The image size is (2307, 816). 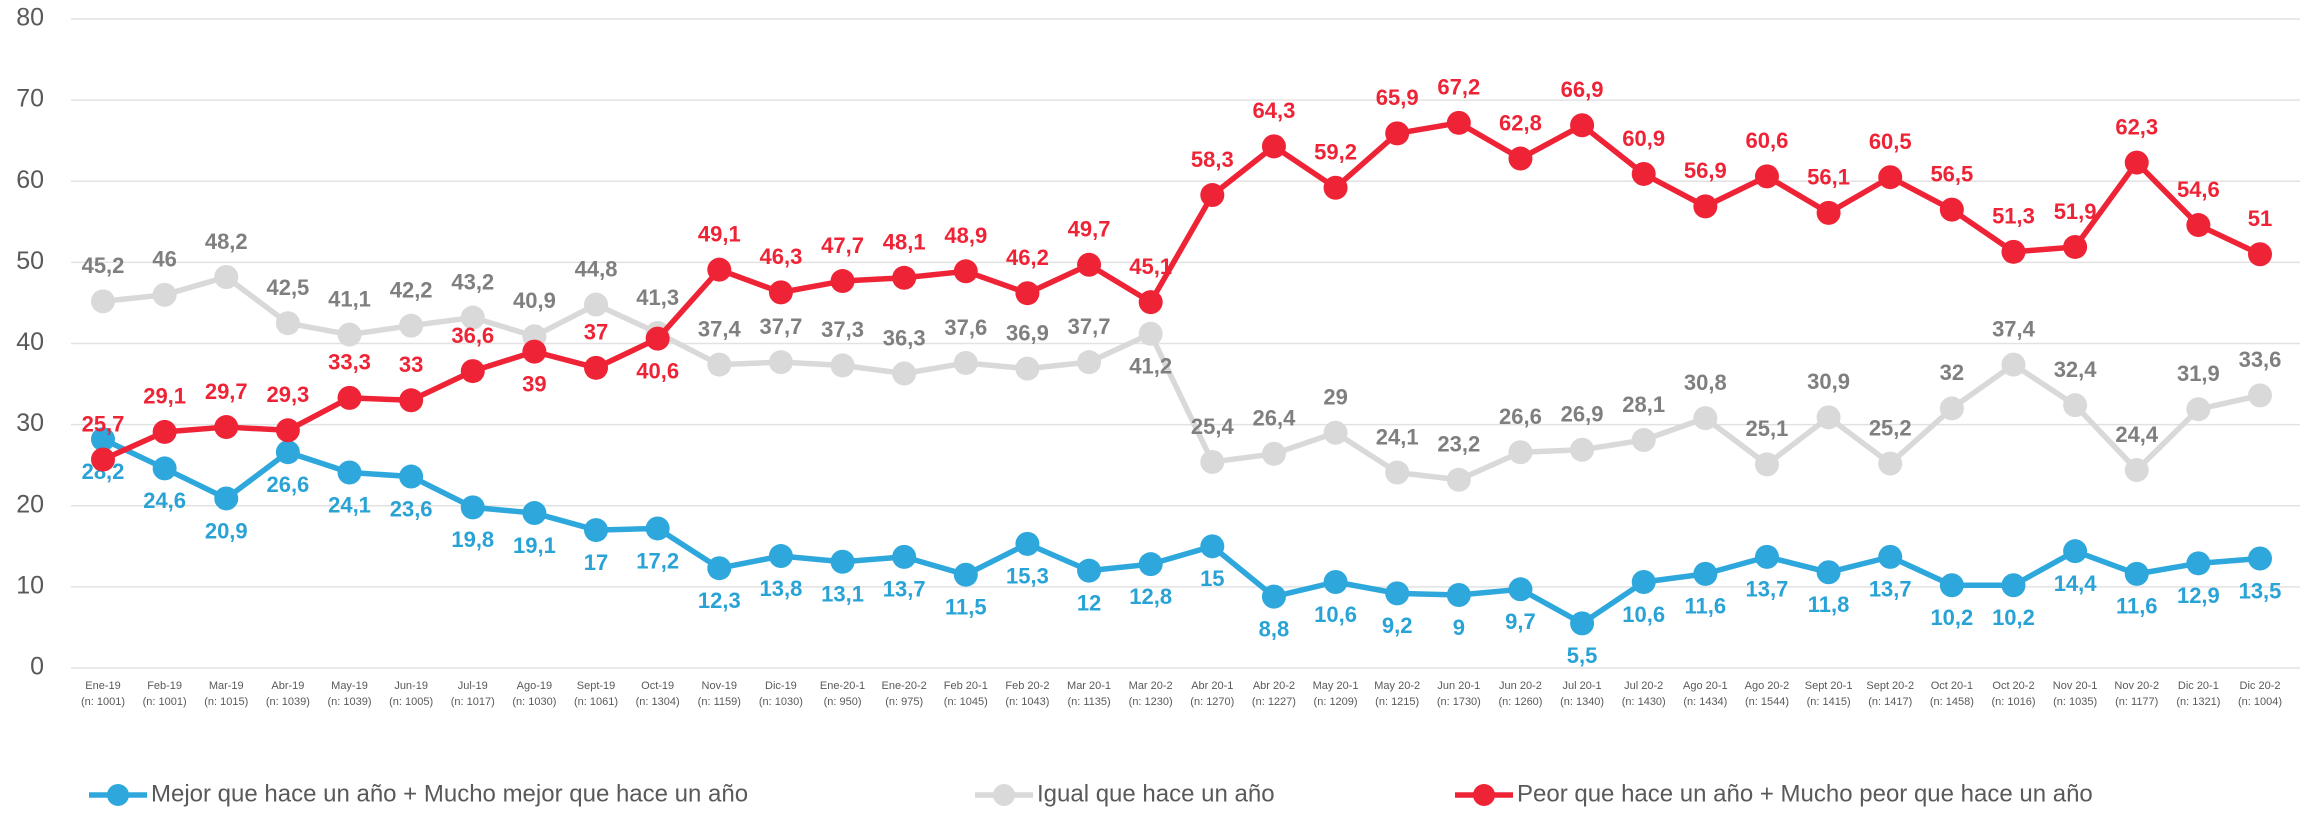 I want to click on x-tick-label: May 20-1, so click(x=1336, y=686).